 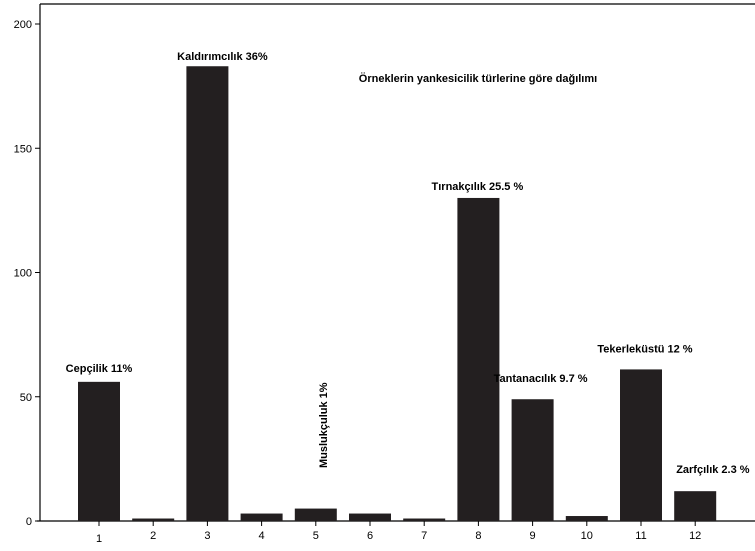 I want to click on annotation-5: Muslukçuluk 1%, so click(x=324, y=425).